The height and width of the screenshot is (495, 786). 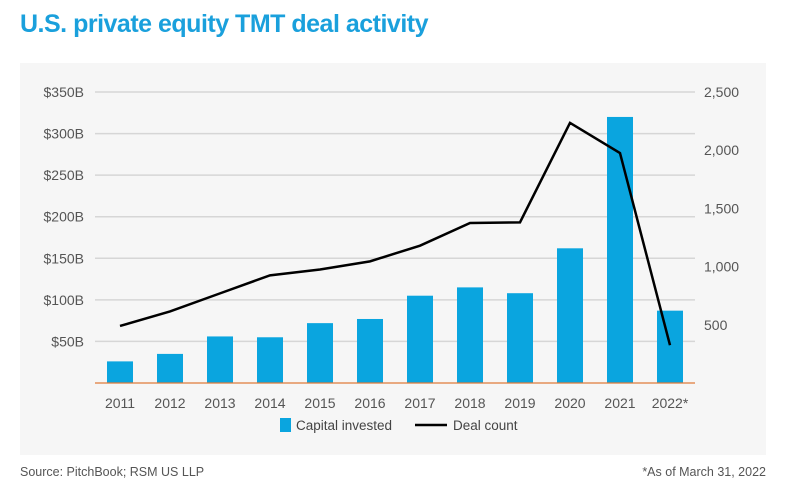 What do you see at coordinates (320, 353) in the screenshot?
I see `bar-2015` at bounding box center [320, 353].